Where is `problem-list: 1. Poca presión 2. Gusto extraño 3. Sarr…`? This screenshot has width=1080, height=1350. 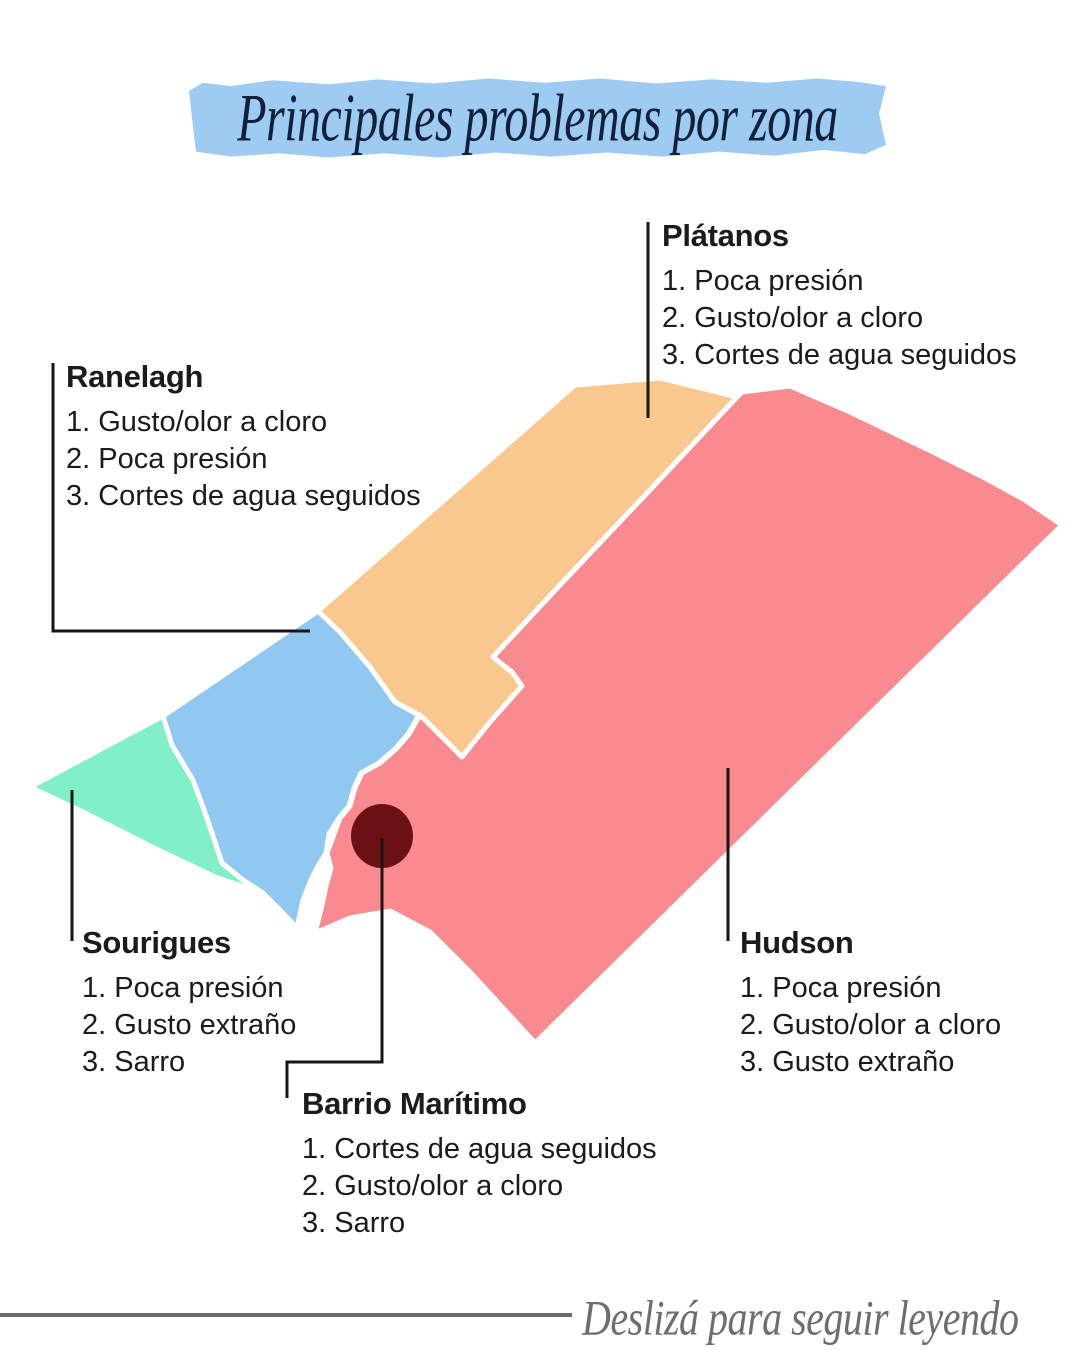
problem-list: 1. Poca presión 2. Gusto extraño 3. Sarr… is located at coordinates (189, 1025).